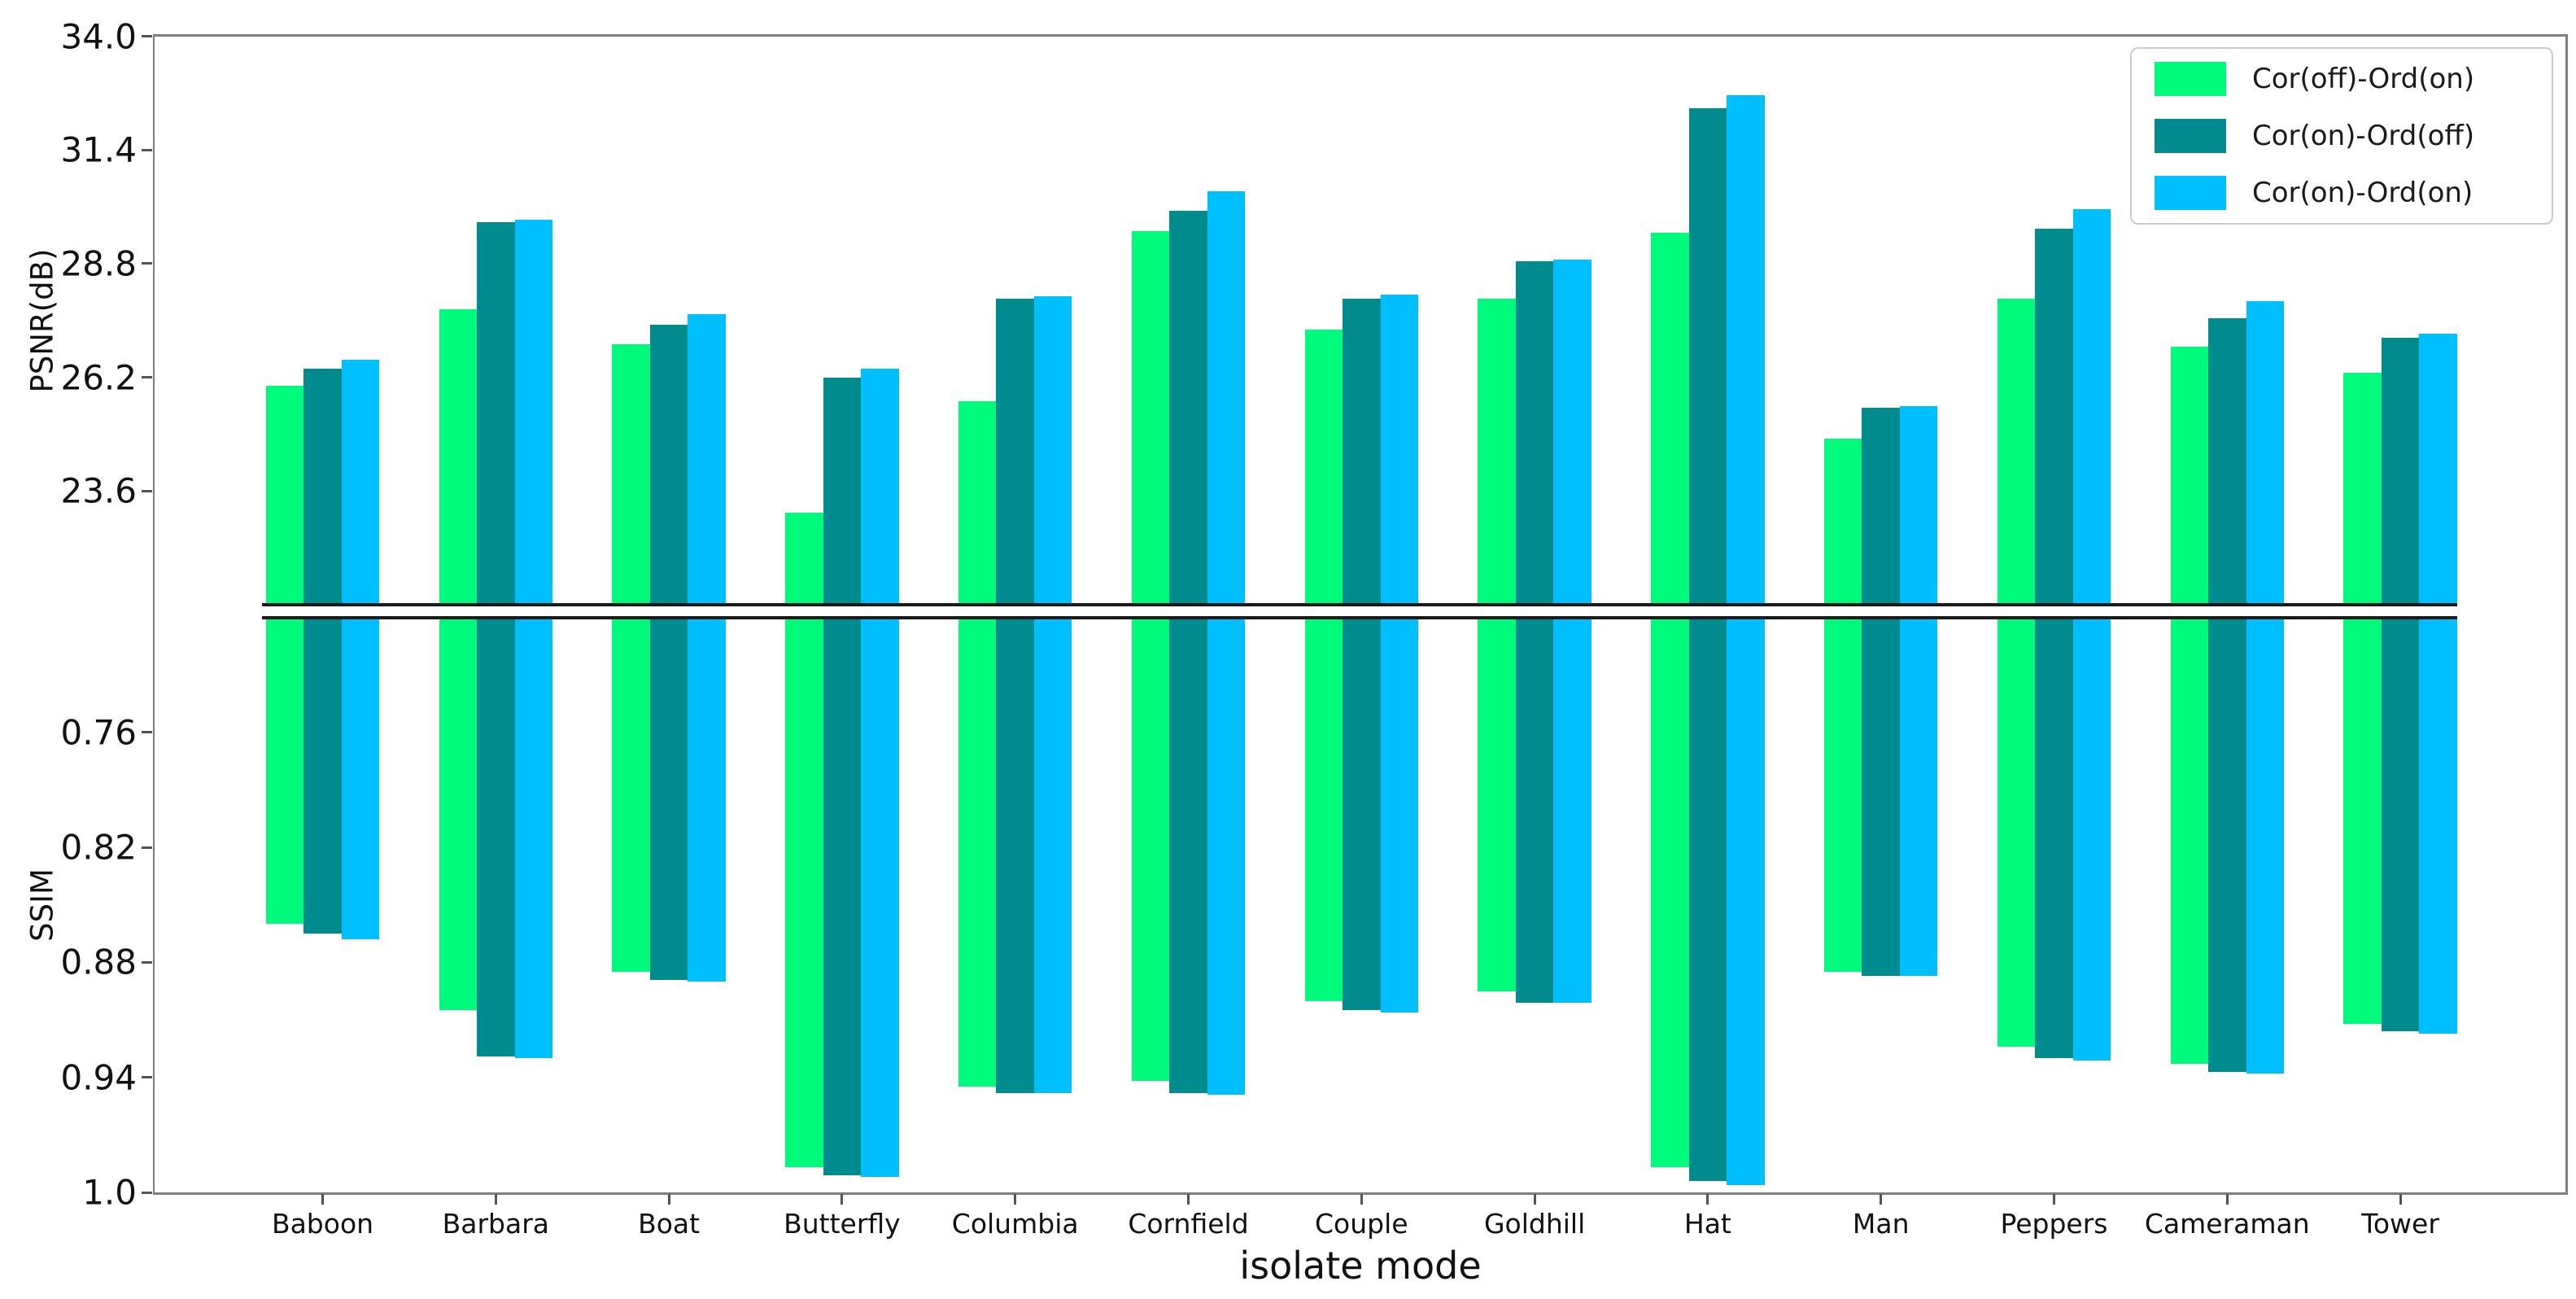  Describe the element at coordinates (153, 614) in the screenshot. I see `left-spine` at that location.